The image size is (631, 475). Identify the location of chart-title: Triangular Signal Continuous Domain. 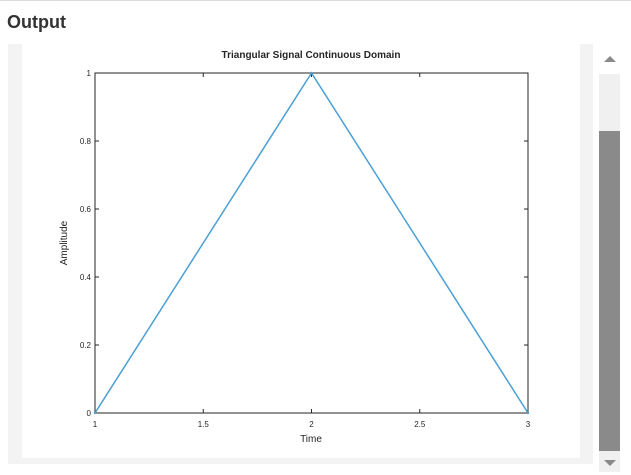
(311, 55).